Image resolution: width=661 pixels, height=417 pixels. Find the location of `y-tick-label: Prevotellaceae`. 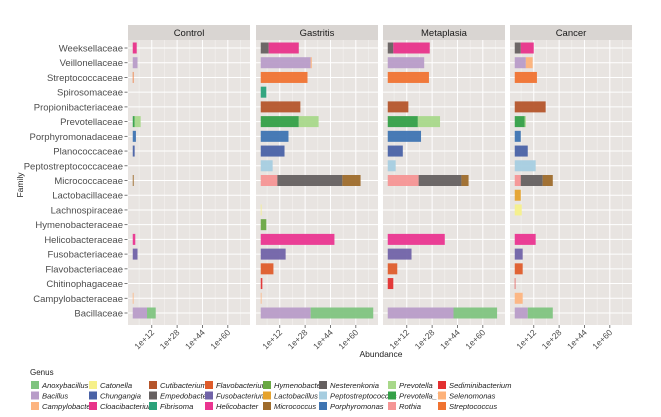

y-tick-label: Prevotellaceae is located at coordinates (91, 122).